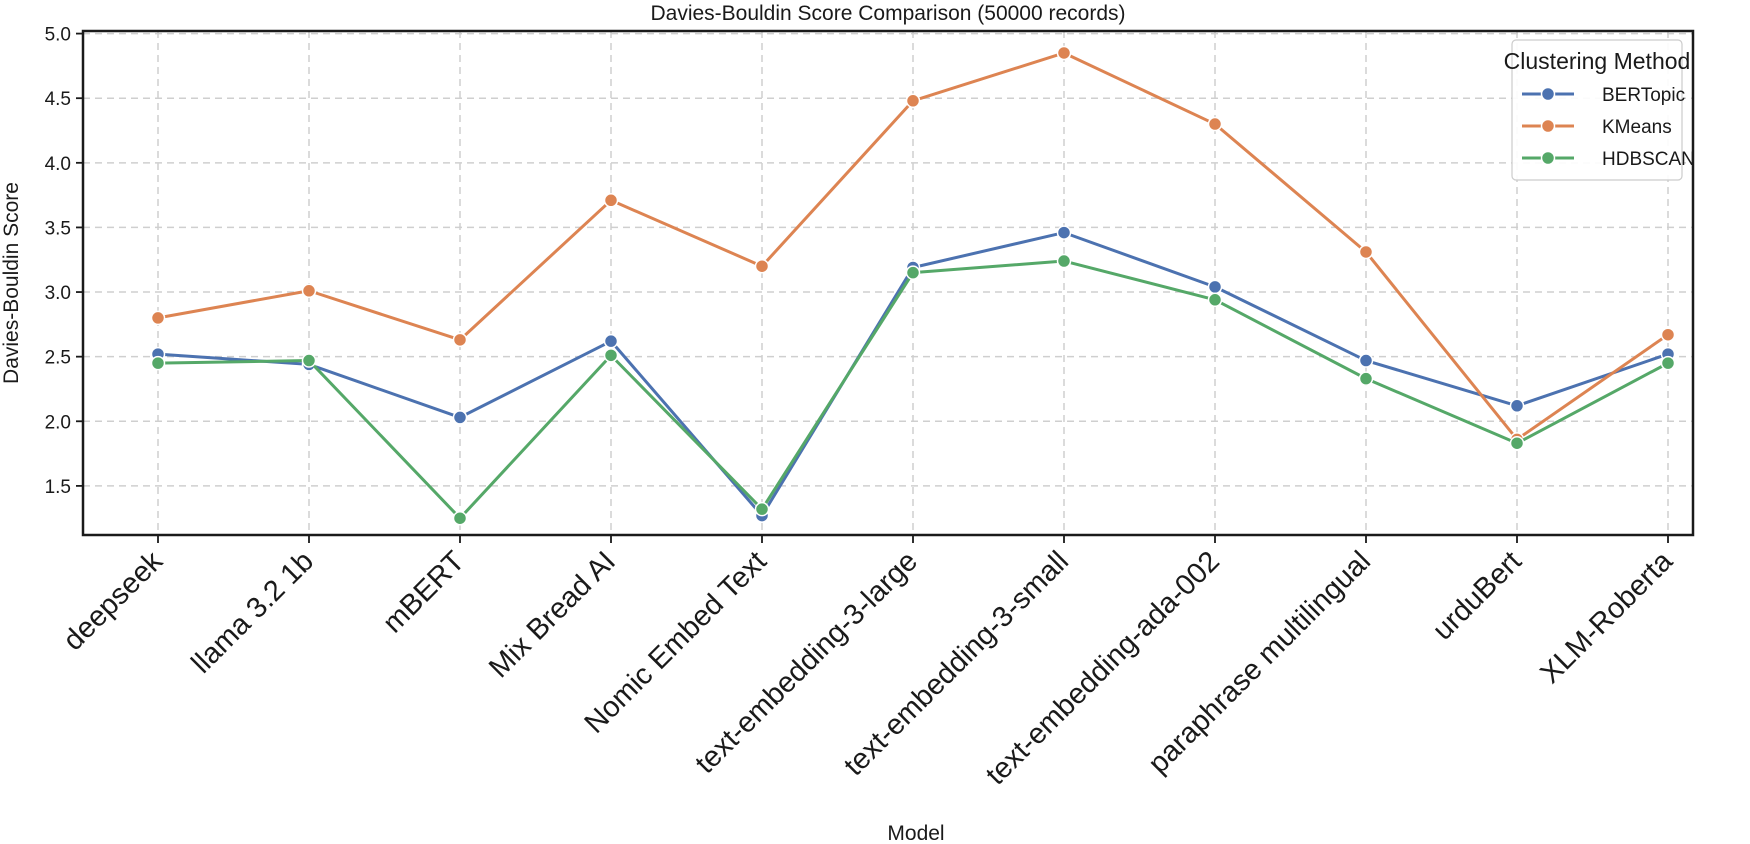 This screenshot has width=1750, height=844. I want to click on y-tick-label: 2.0, so click(58, 422).